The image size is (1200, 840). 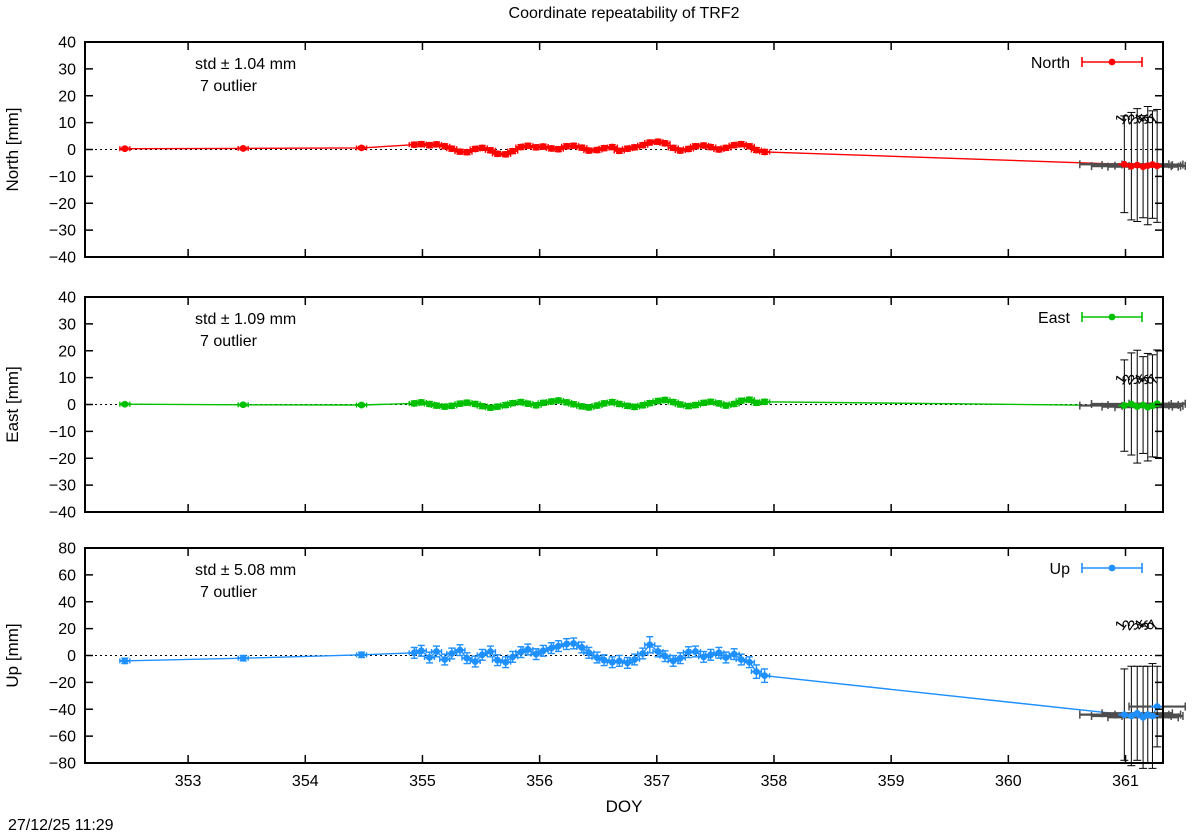 What do you see at coordinates (229, 341) in the screenshot?
I see `outlier-annotation-east: 7 outlier` at bounding box center [229, 341].